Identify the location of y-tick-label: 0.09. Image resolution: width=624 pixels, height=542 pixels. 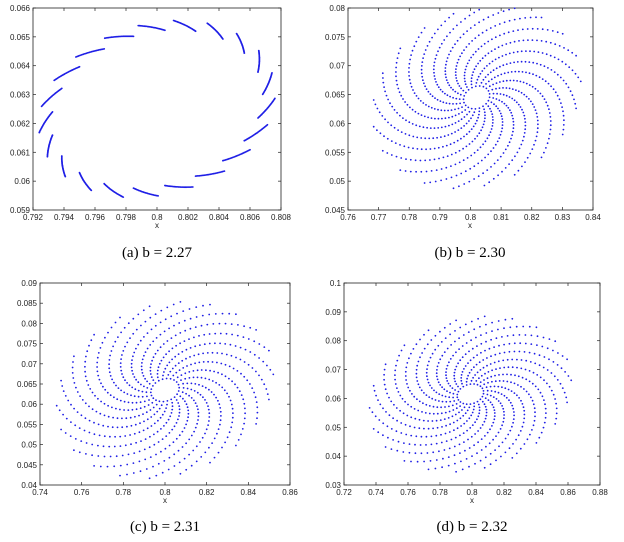
(333, 312).